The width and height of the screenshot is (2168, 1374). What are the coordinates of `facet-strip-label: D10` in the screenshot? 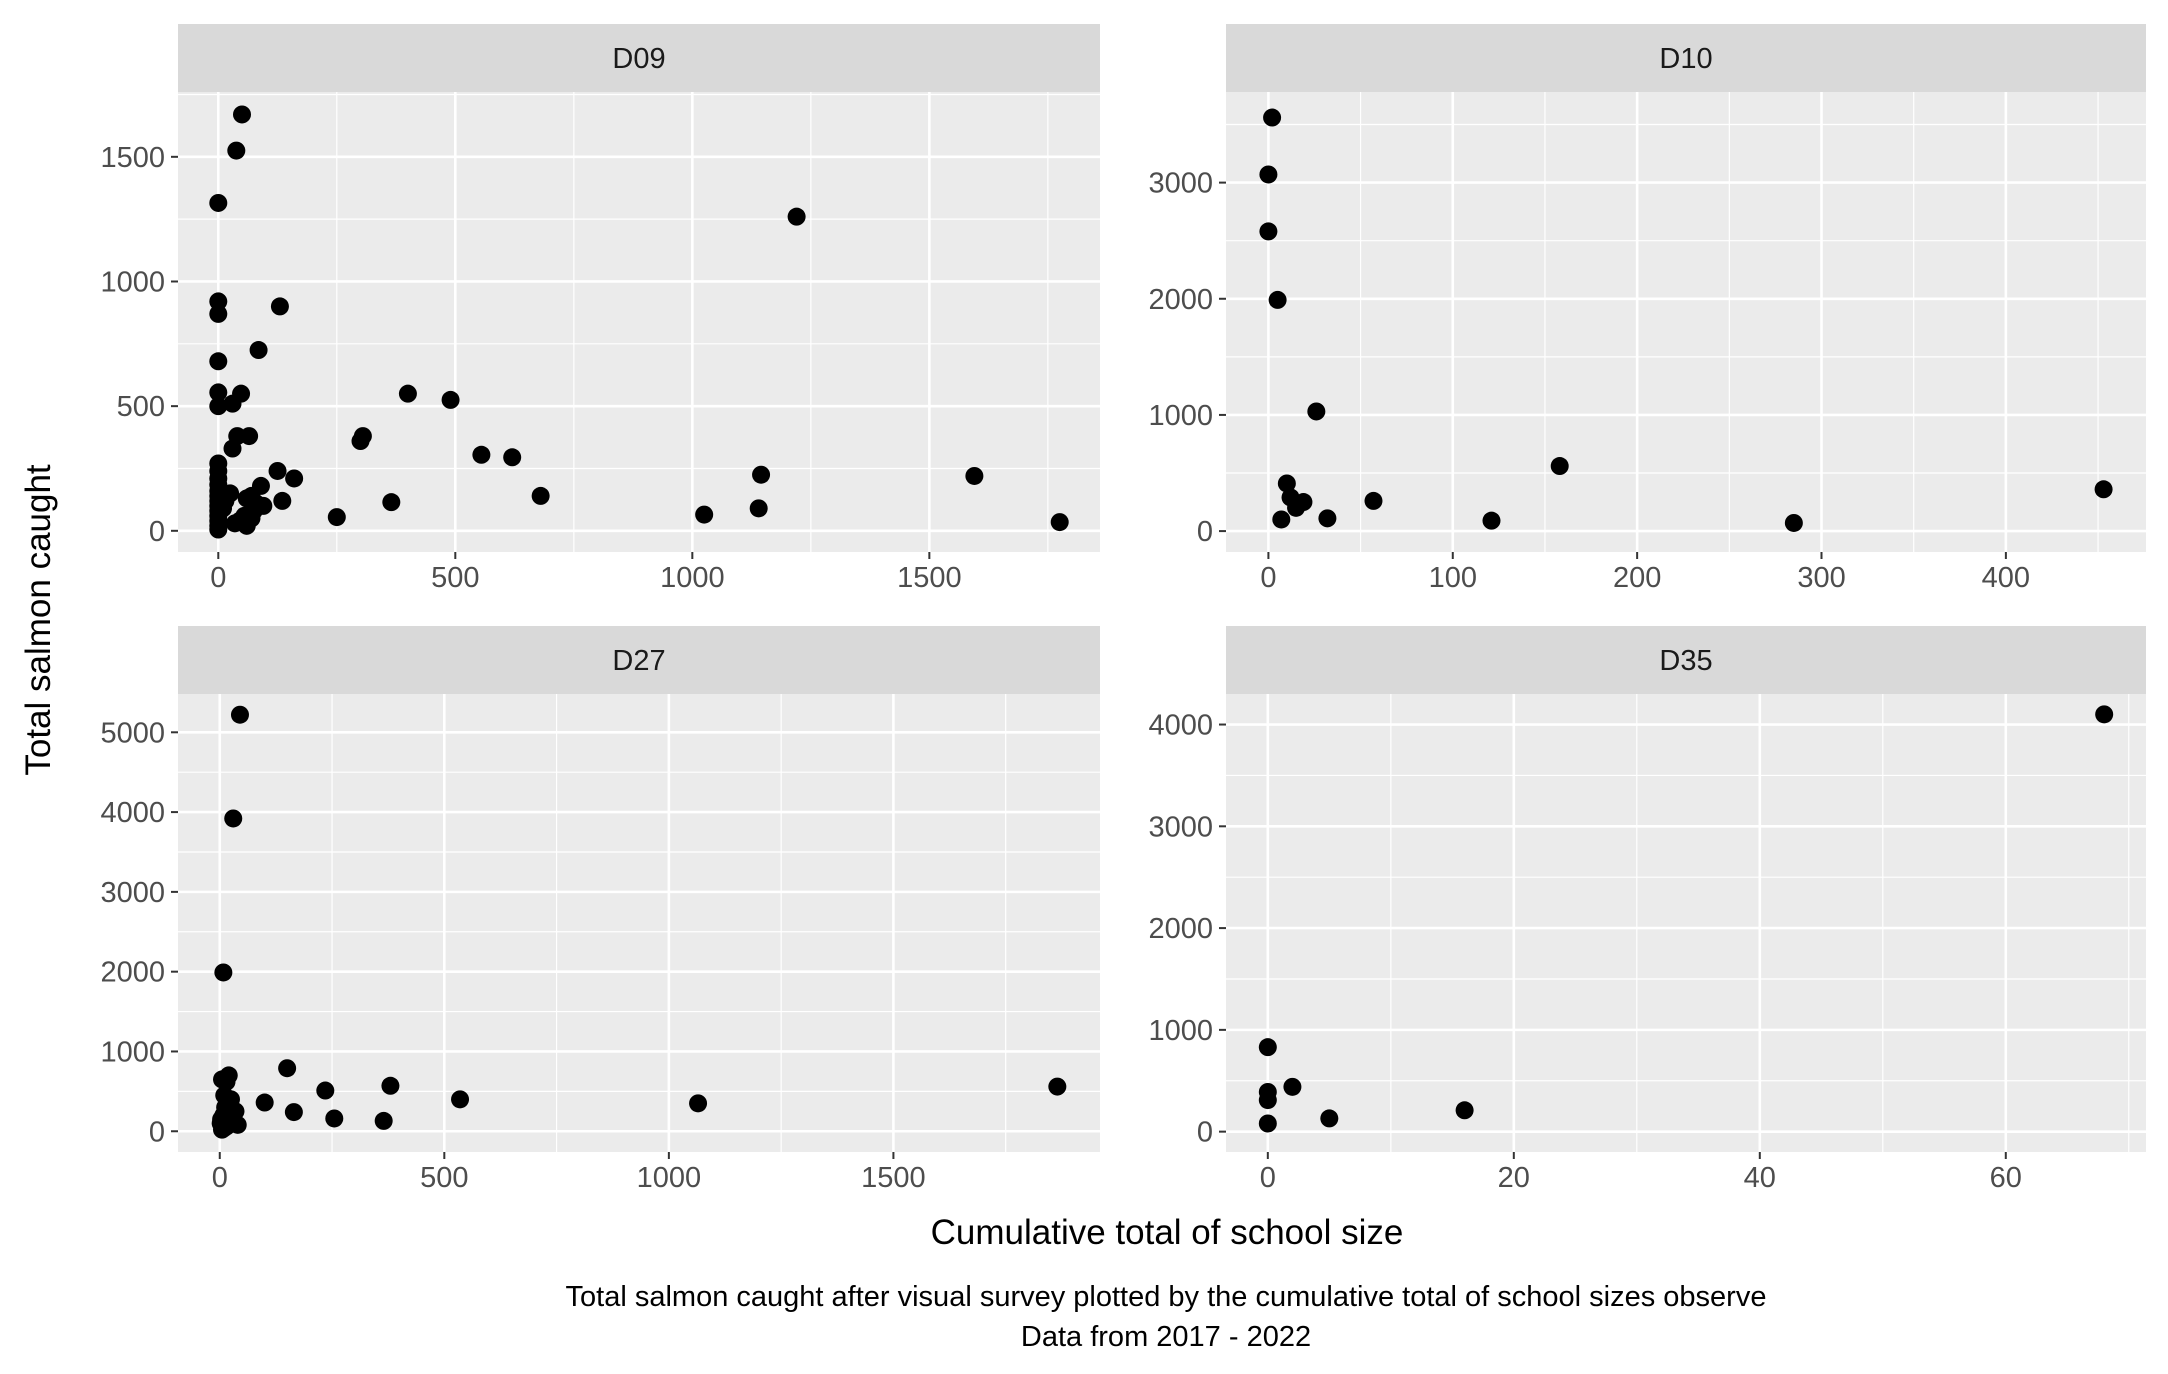 It's located at (1685, 59).